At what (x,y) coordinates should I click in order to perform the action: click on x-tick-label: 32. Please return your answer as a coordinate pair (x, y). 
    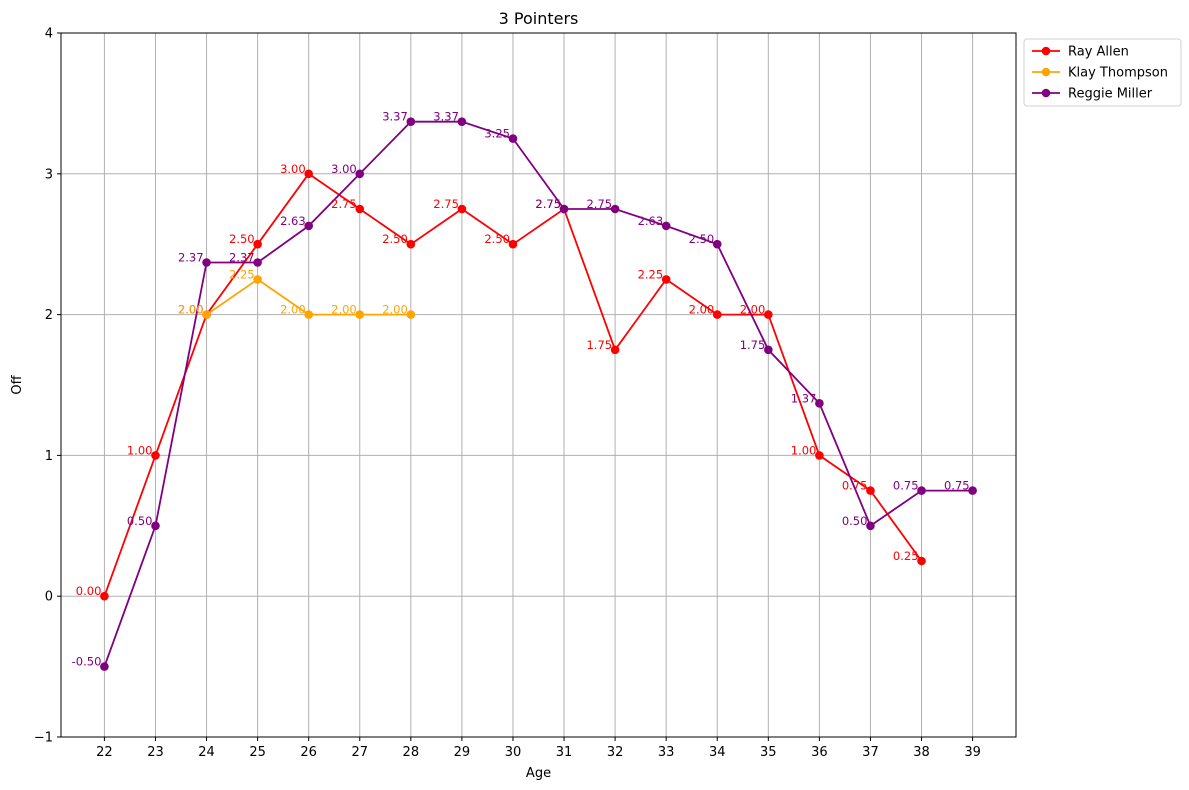
    Looking at the image, I should click on (615, 752).